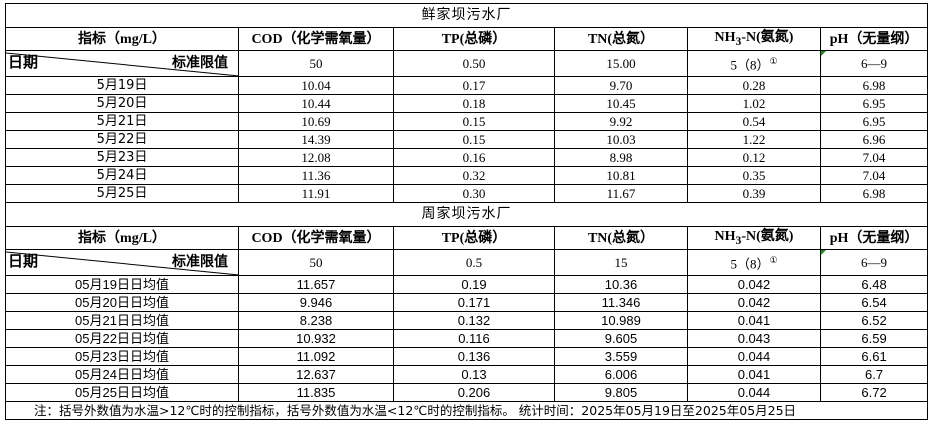  I want to click on tp-cell: 0.15, so click(474, 139).